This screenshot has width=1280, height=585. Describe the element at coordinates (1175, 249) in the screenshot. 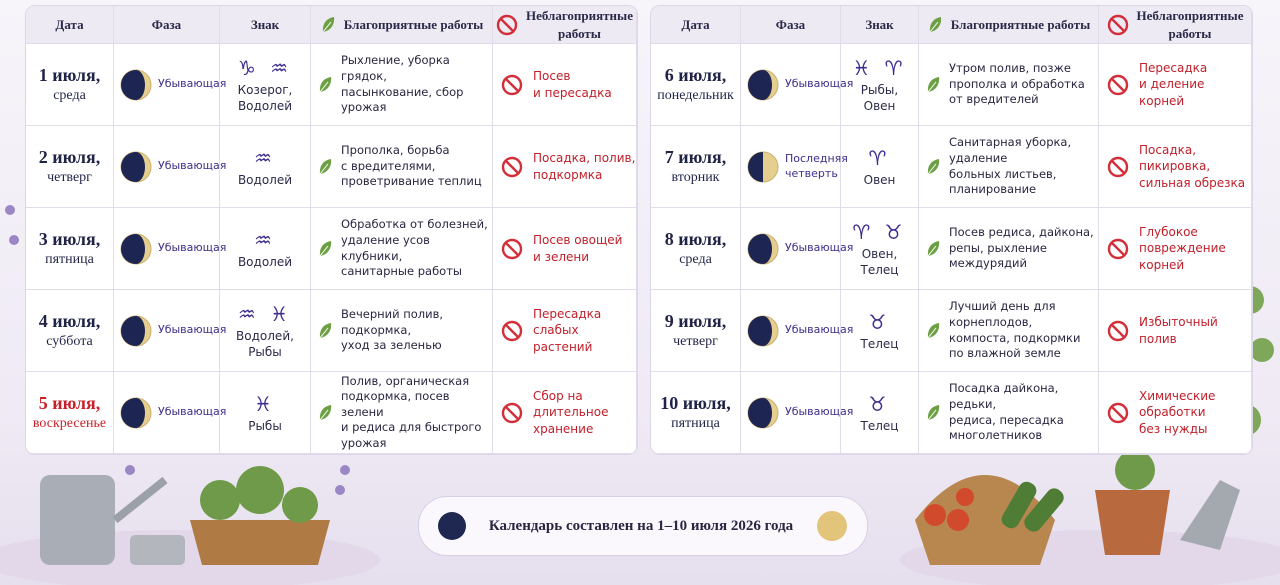

I see `bad-works-cell: Глубокое повреждение корней` at that location.